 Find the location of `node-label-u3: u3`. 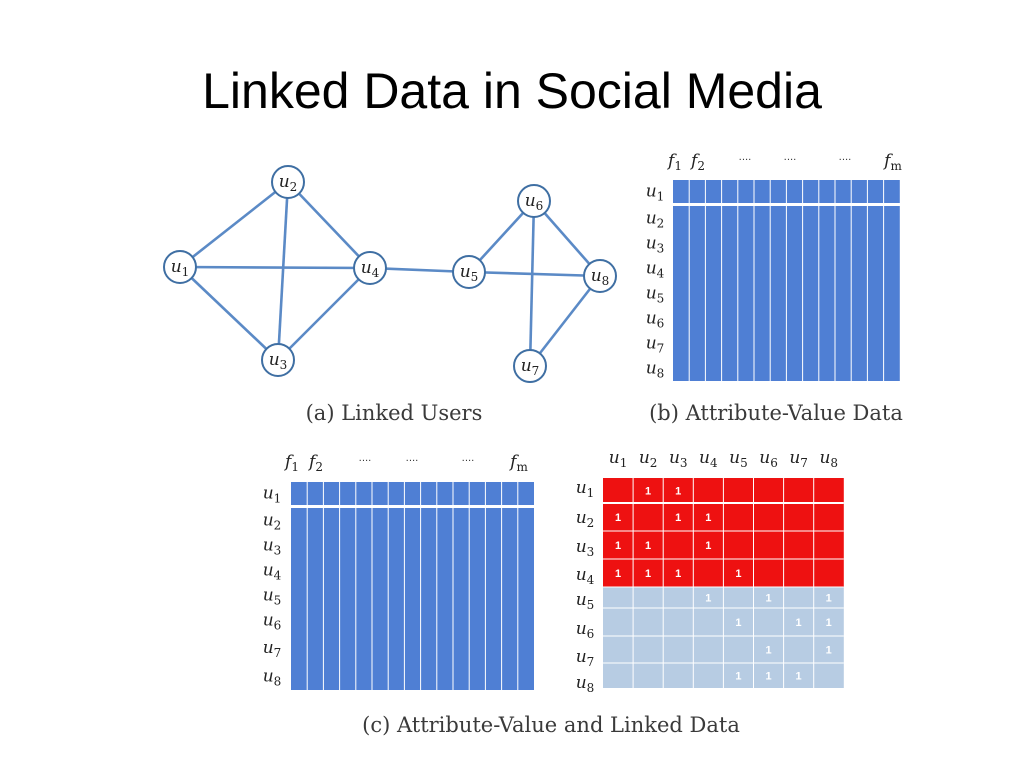

node-label-u3: u3 is located at coordinates (278, 361).